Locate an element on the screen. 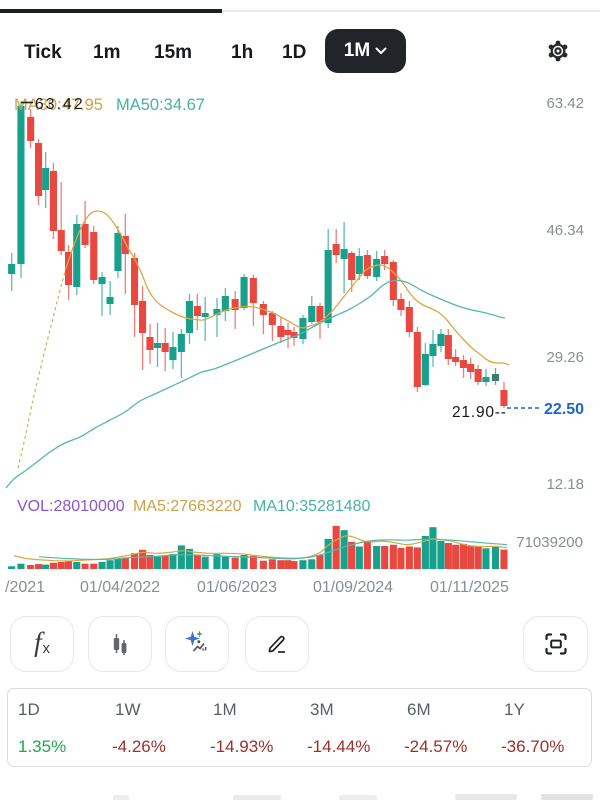 The width and height of the screenshot is (600, 800). svg-text: 22.50 is located at coordinates (564, 409).